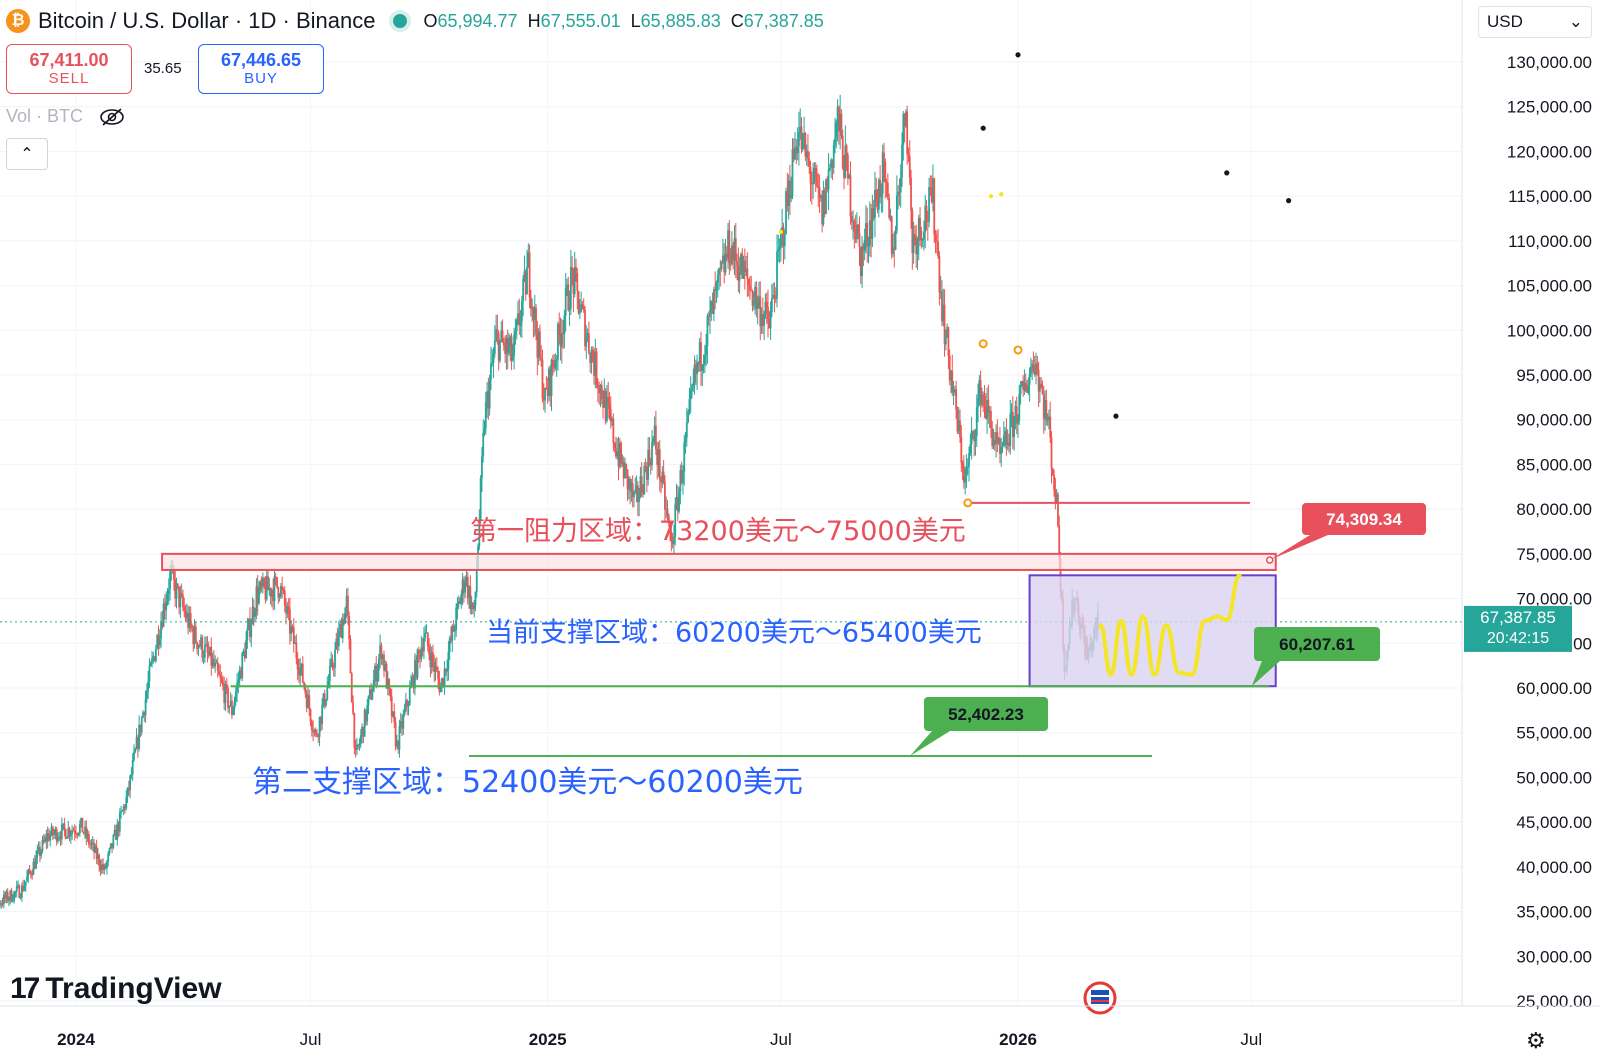 The height and width of the screenshot is (1062, 1600). I want to click on collapse-legend-button: ⌃, so click(27, 154).